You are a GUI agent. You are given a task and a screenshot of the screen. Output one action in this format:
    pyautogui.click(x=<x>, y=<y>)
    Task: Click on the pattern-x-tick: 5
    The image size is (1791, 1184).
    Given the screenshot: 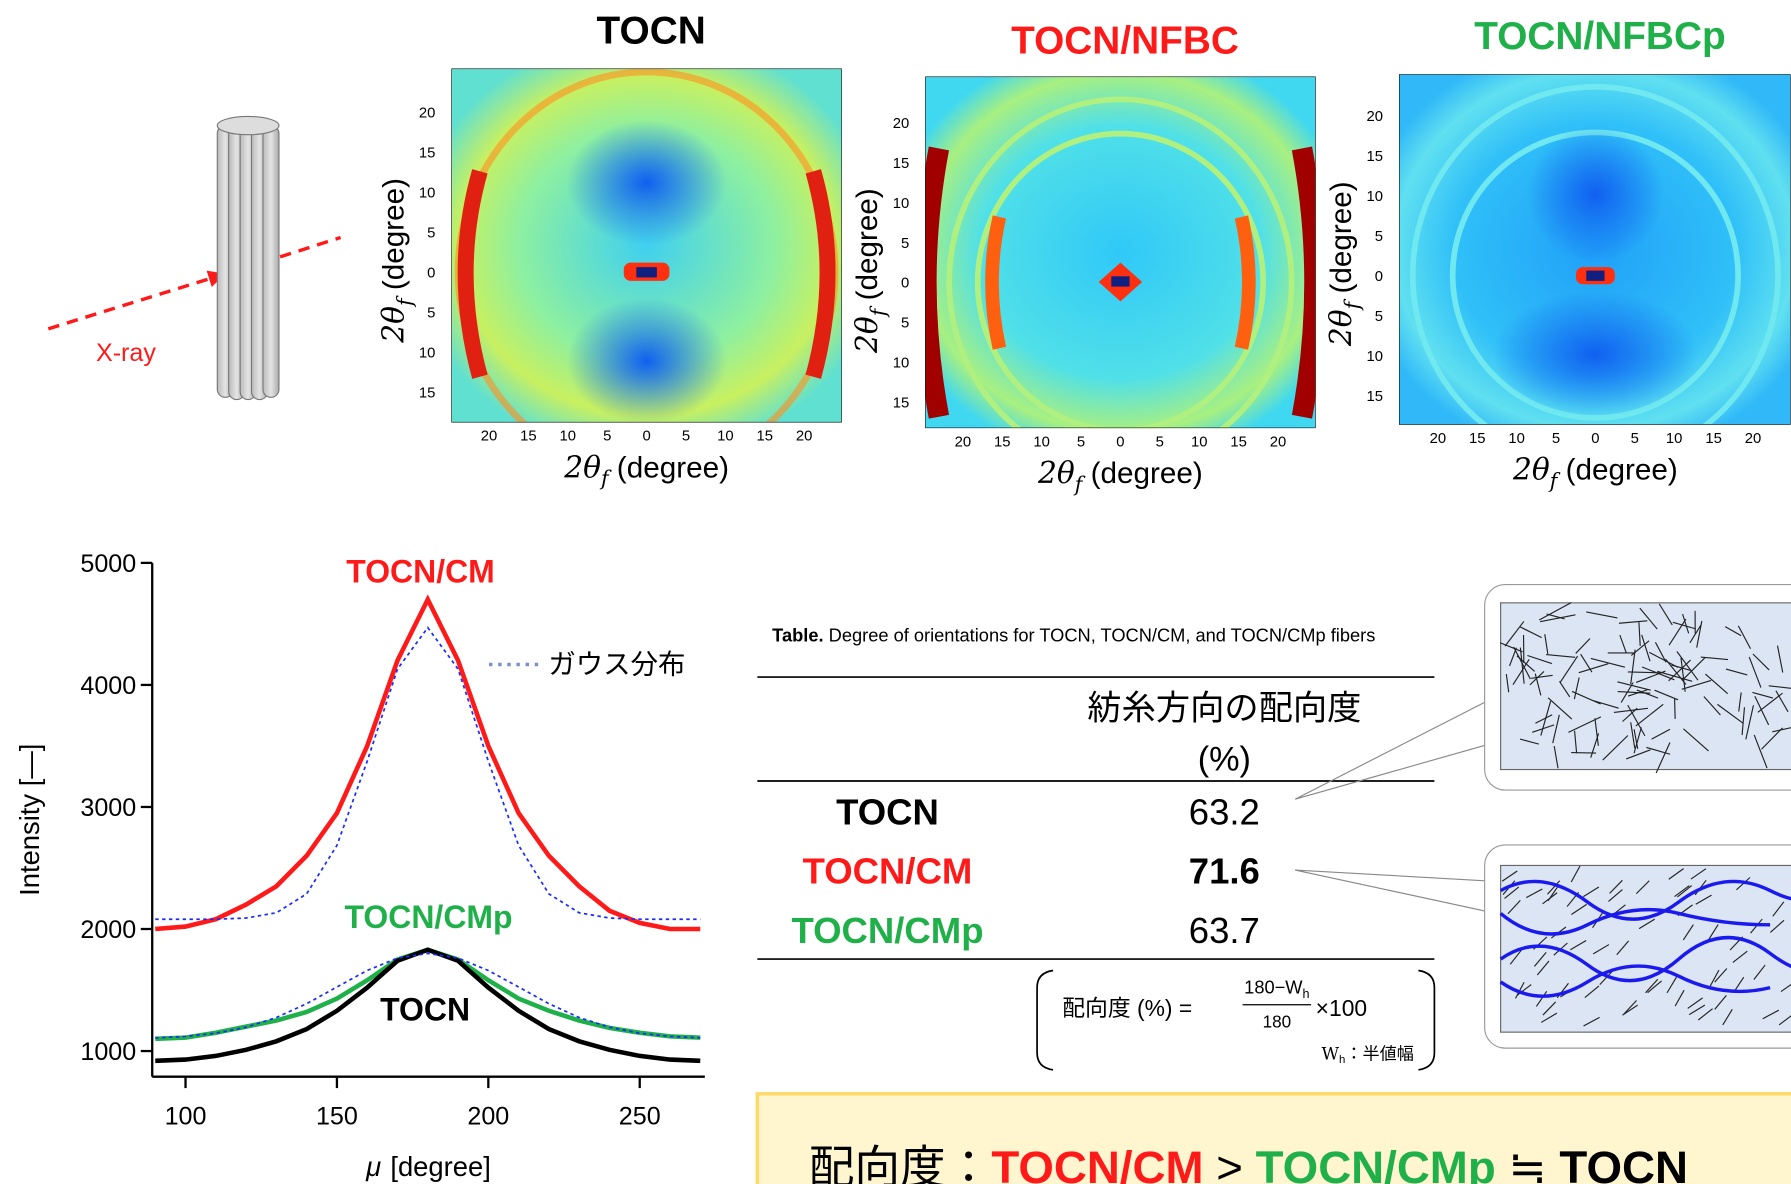 What is the action you would take?
    pyautogui.click(x=1635, y=439)
    